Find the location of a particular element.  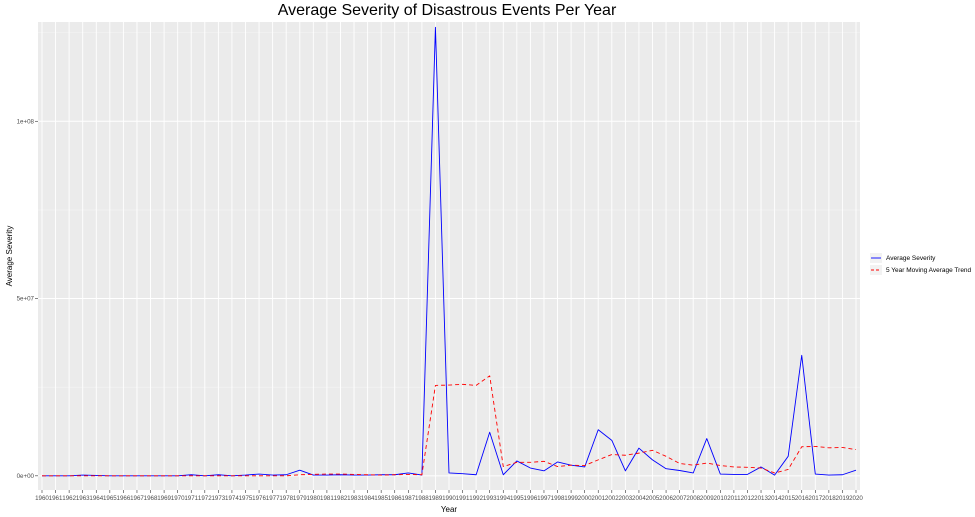

x-tick-label: 1961 is located at coordinates (56, 498).